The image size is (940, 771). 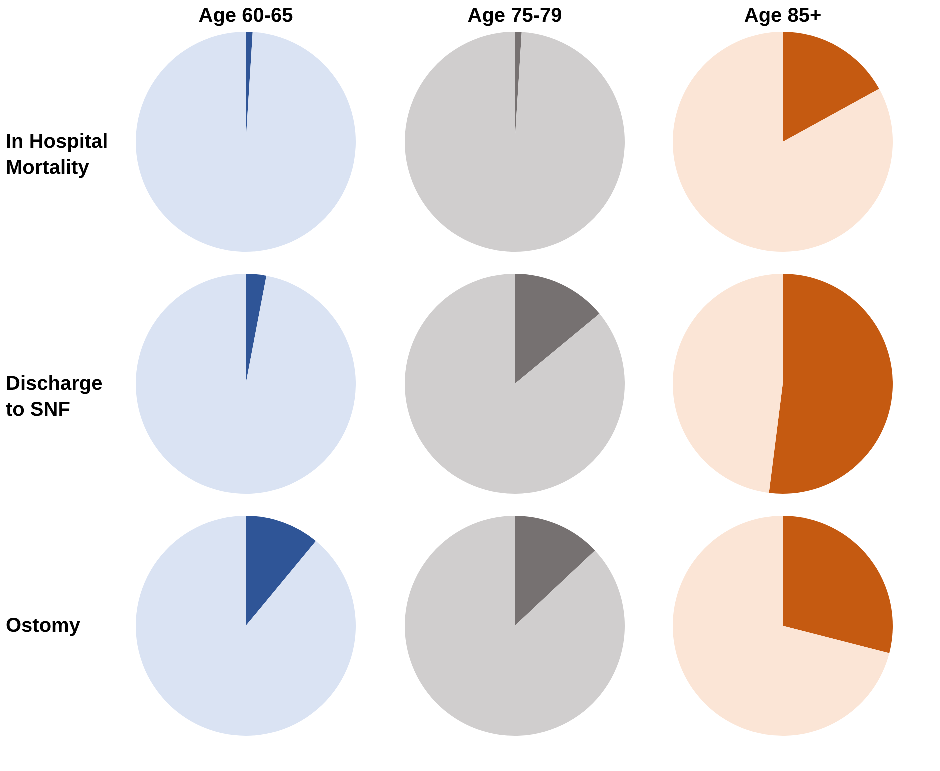 I want to click on text: Ostomy, so click(x=44, y=626).